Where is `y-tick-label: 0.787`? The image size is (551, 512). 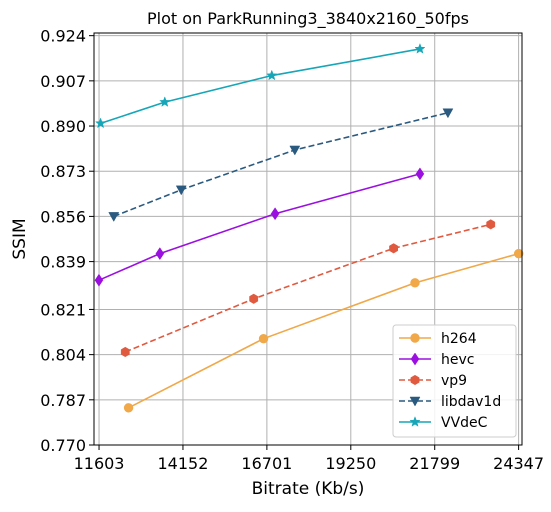
y-tick-label: 0.787 is located at coordinates (63, 400).